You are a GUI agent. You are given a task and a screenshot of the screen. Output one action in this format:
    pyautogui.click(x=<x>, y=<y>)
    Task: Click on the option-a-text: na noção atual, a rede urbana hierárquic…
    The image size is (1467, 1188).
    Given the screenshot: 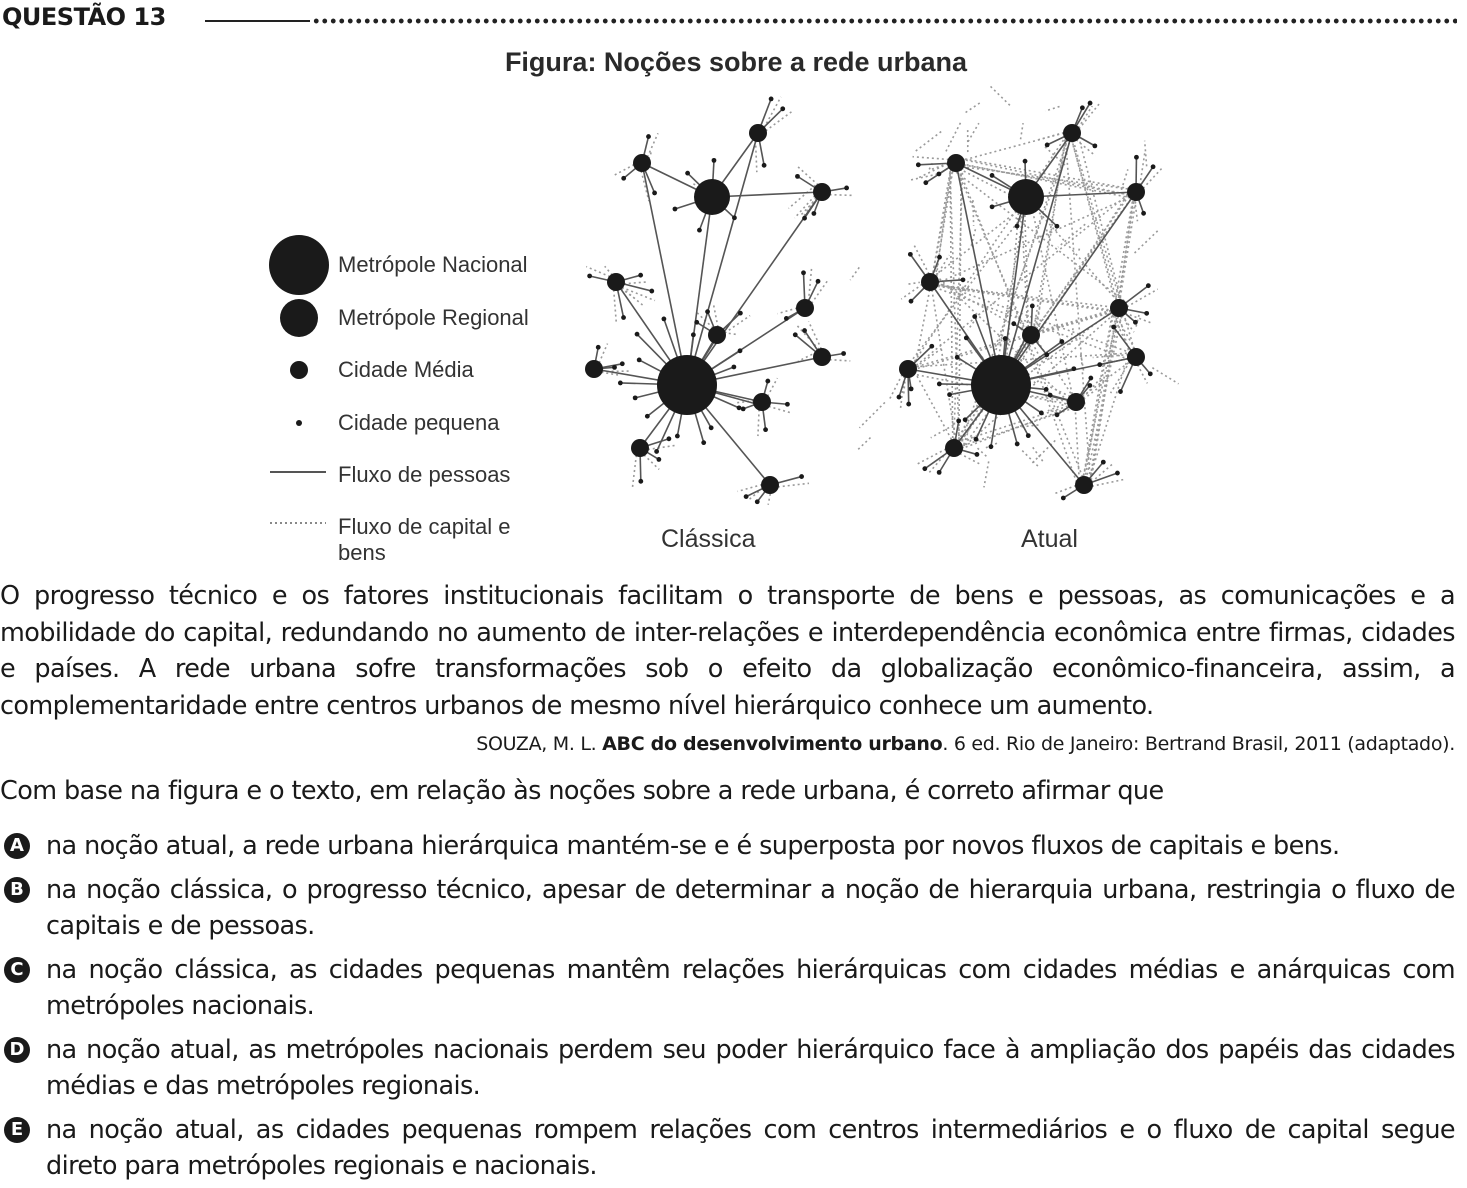 What is the action you would take?
    pyautogui.click(x=750, y=846)
    